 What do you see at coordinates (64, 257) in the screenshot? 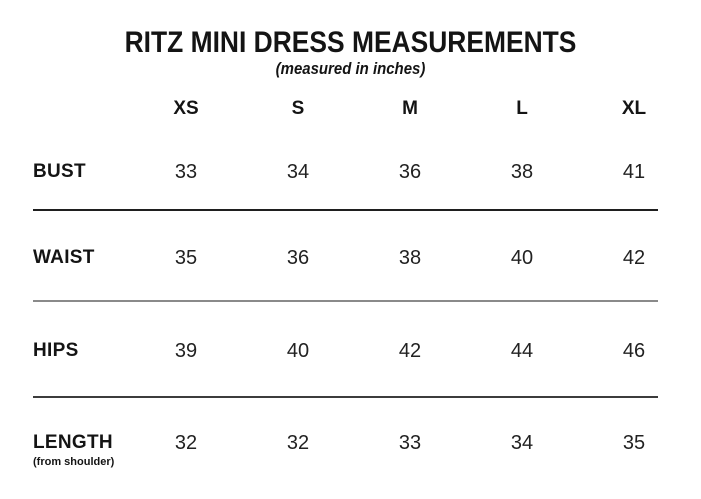
I see `row-label-waist: WAIST` at bounding box center [64, 257].